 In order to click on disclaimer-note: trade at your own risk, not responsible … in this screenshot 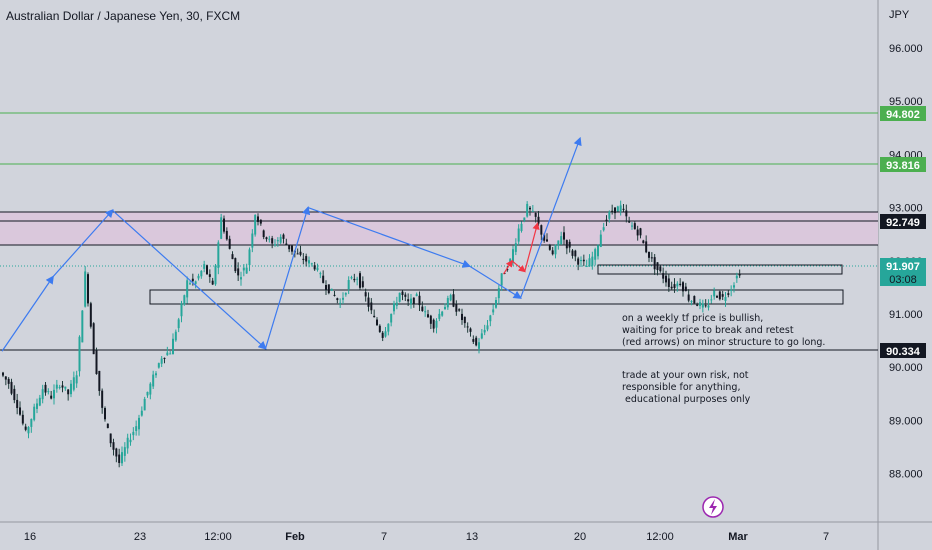, I will do `click(686, 387)`.